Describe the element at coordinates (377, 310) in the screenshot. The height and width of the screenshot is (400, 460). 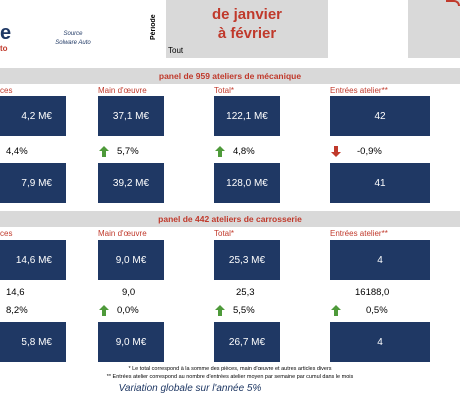
I see `body-entries-variation: 0,5%` at that location.